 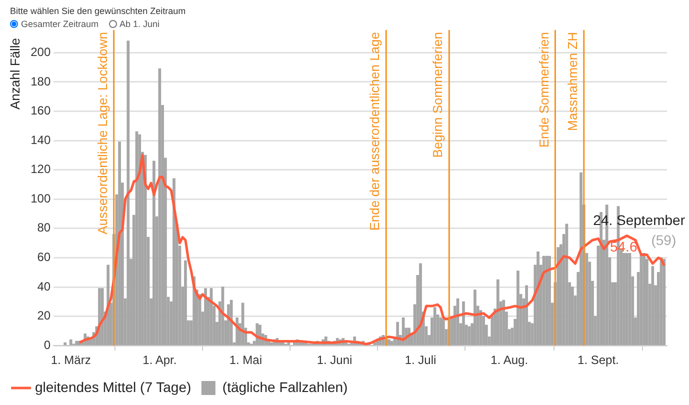 I want to click on legend-label: (tägliche Fallzahlen), so click(x=285, y=386).